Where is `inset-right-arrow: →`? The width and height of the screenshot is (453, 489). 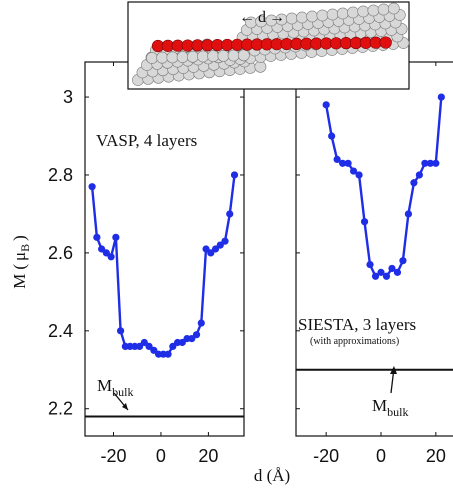
inset-right-arrow: → is located at coordinates (277, 17).